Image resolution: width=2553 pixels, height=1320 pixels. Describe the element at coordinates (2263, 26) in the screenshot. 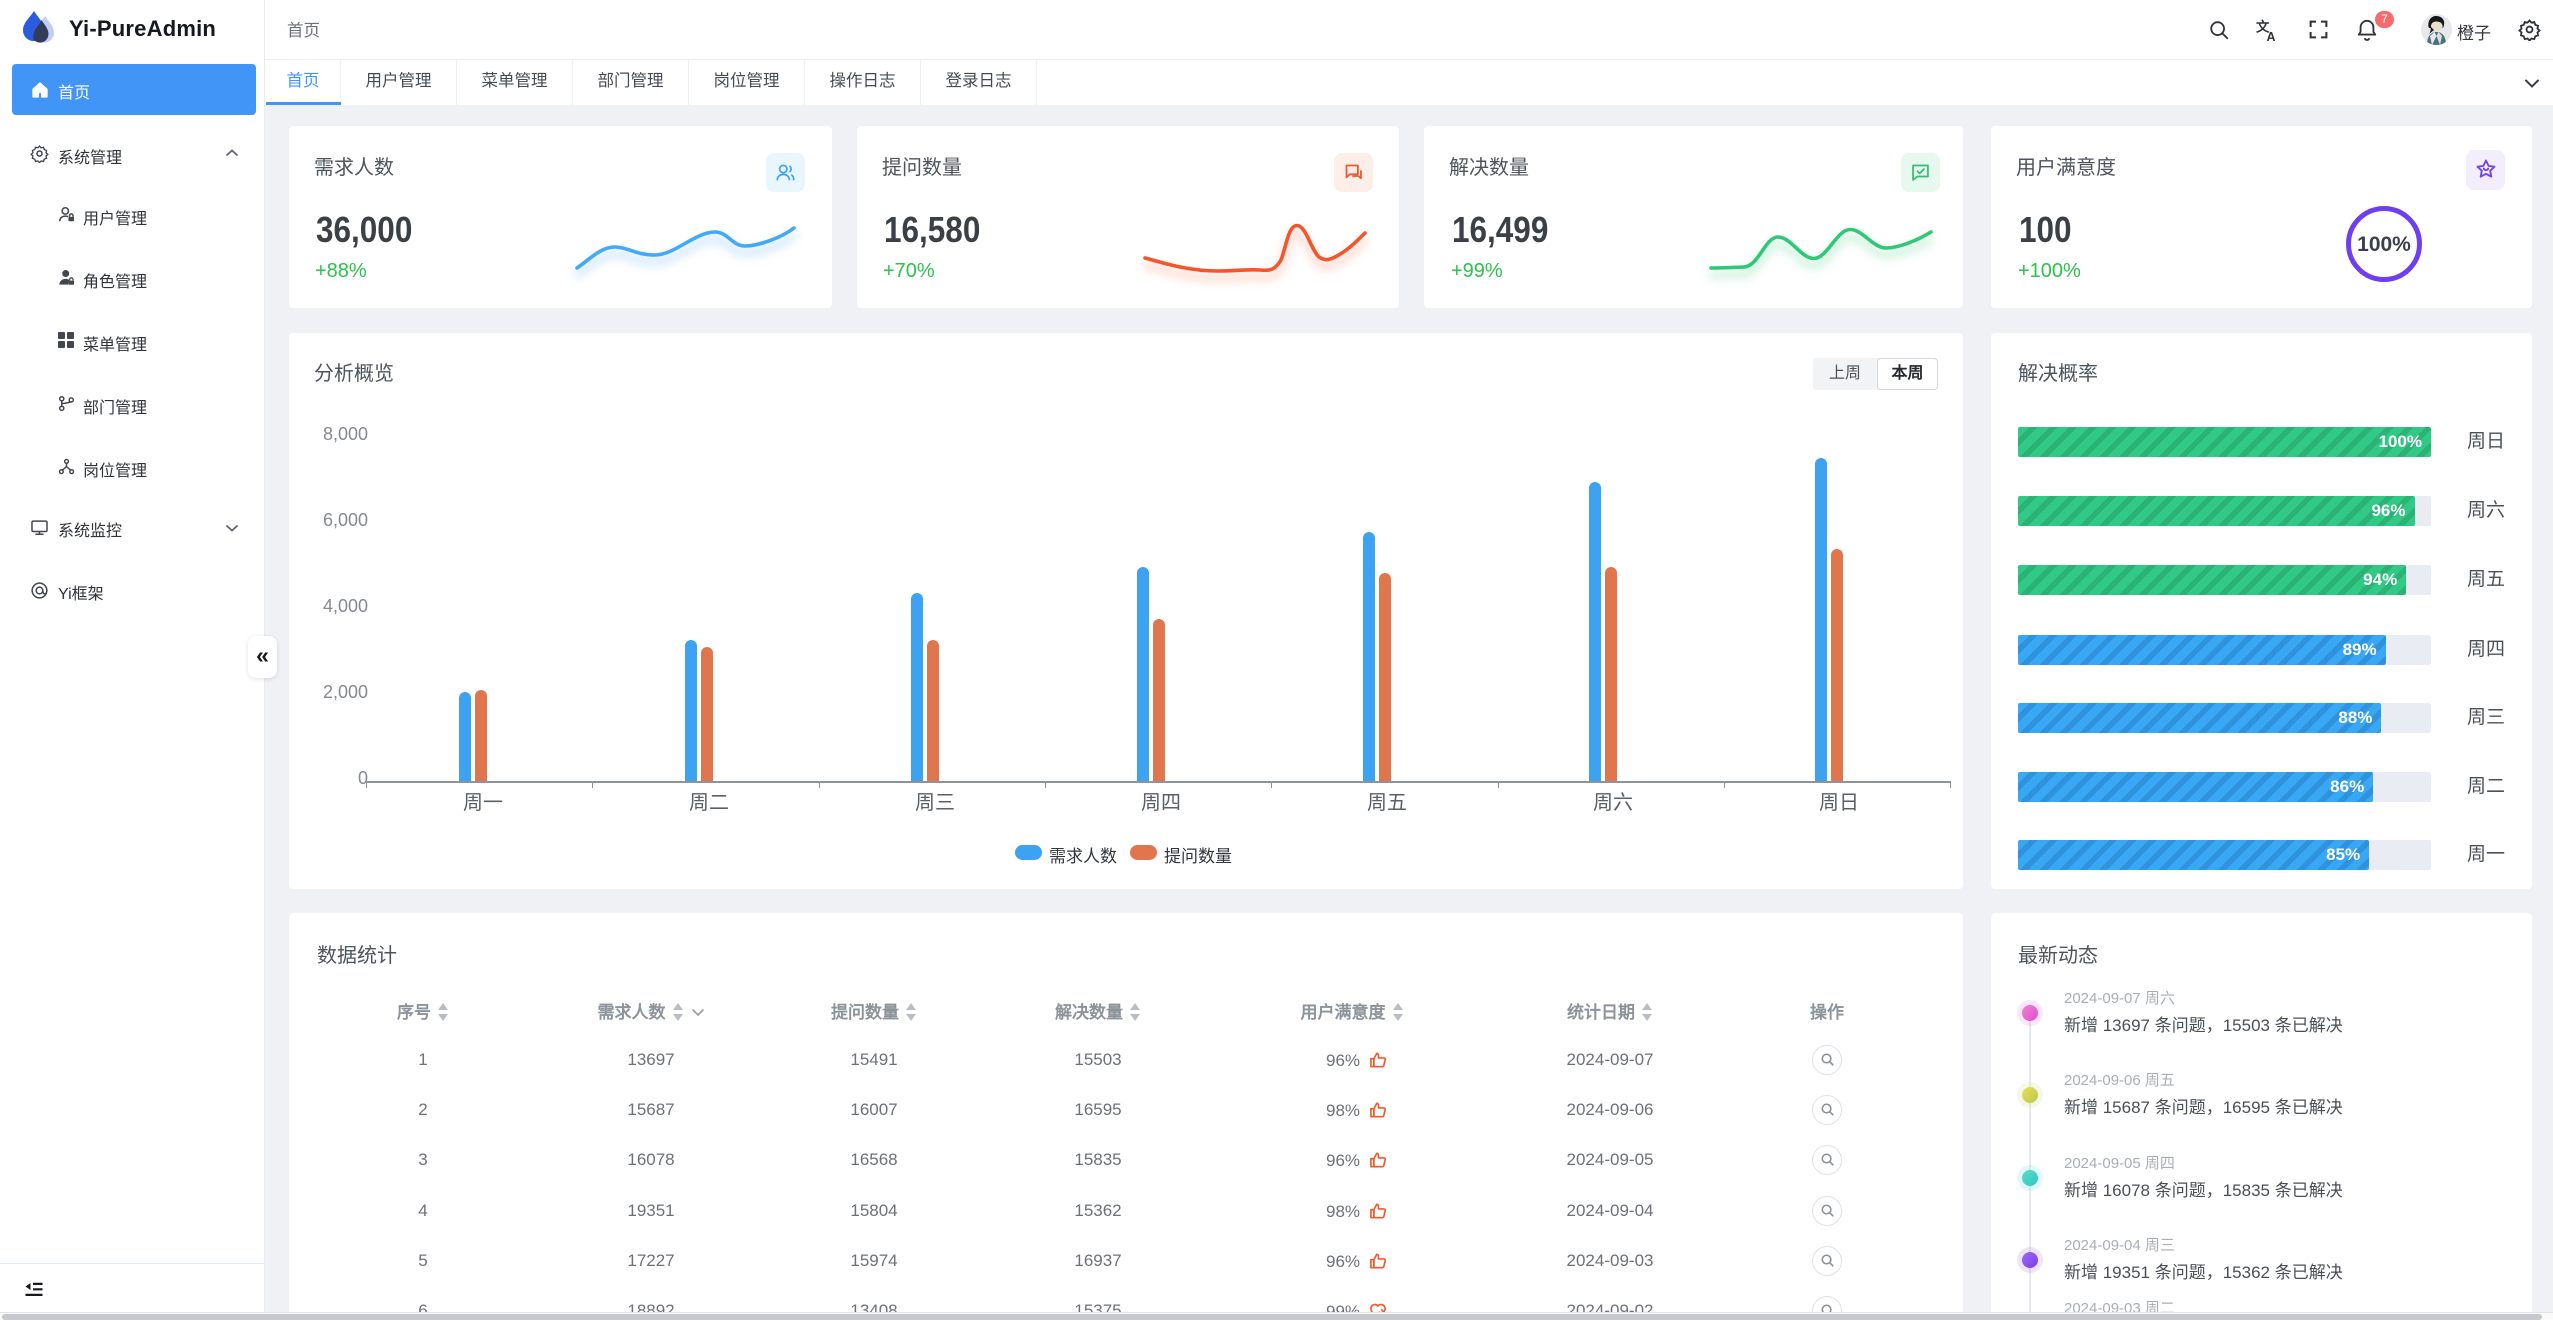

I see `svg-text: 文` at that location.